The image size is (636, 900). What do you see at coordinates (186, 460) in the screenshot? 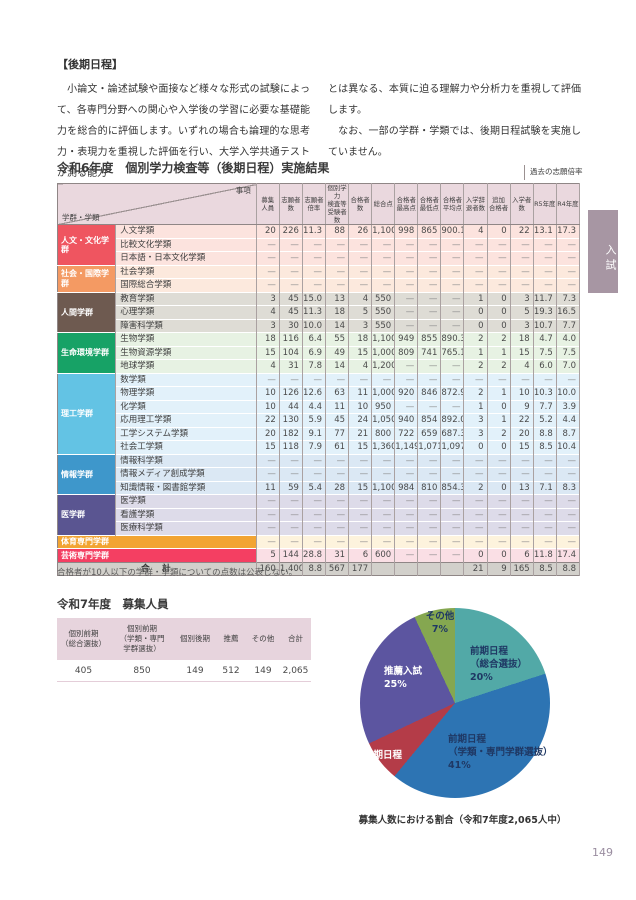
I see `class-name-cell: 情報科学類` at bounding box center [186, 460].